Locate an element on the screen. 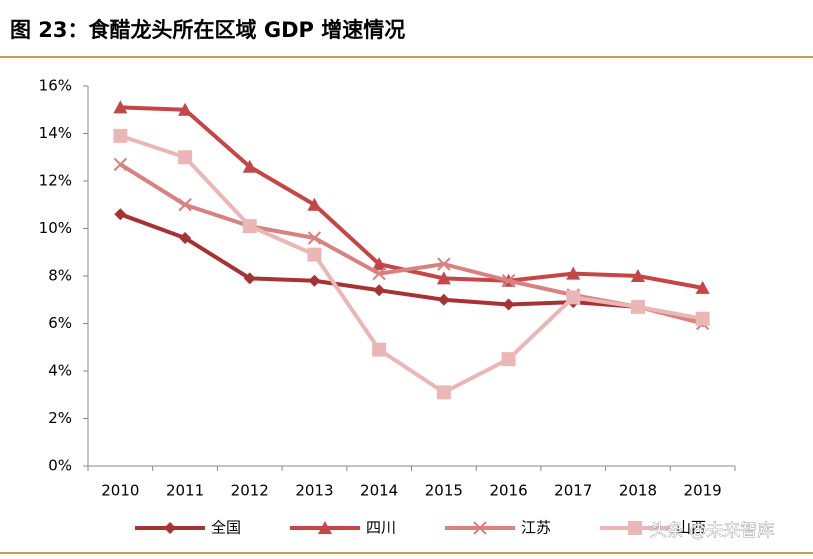 This screenshot has width=813, height=559. x-tick-label: 2016 is located at coordinates (508, 491).